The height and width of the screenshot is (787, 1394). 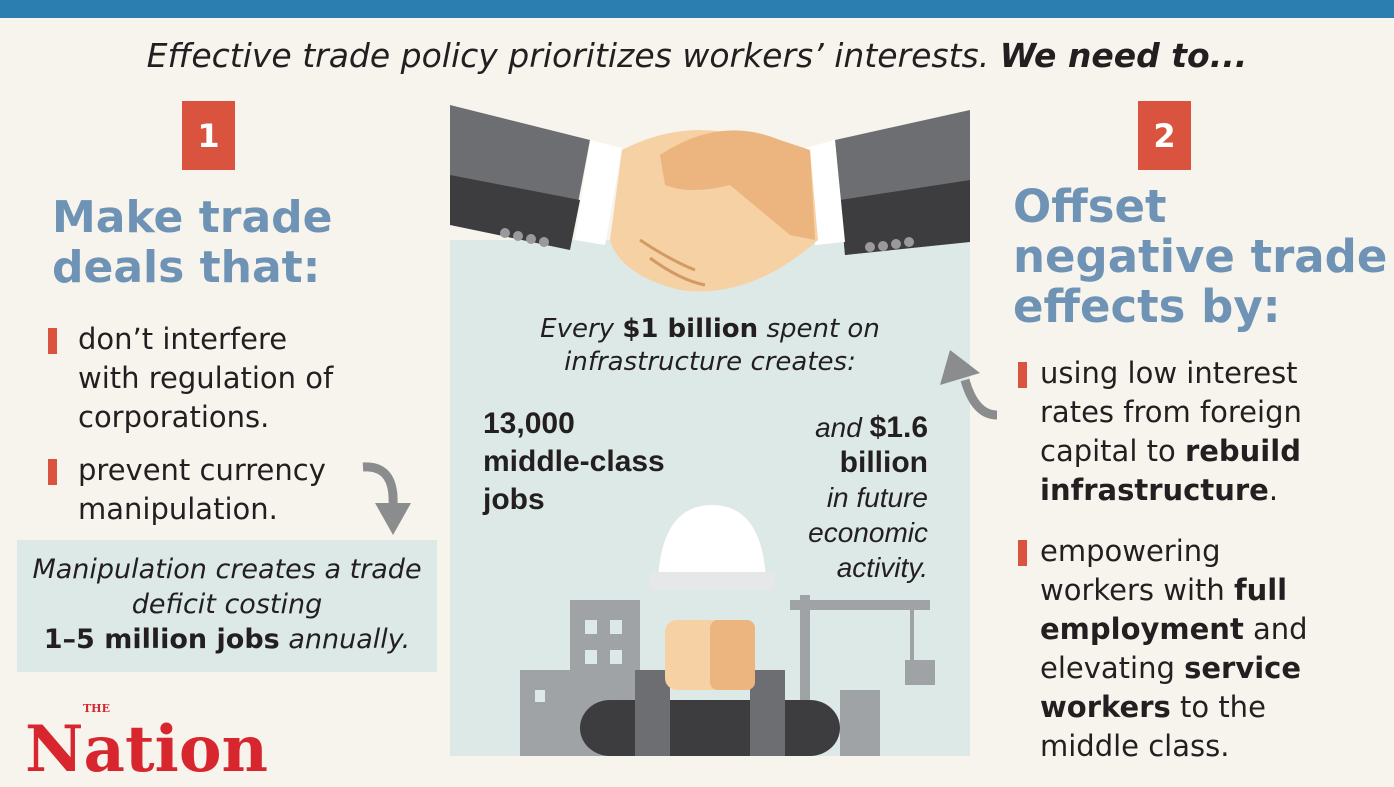 What do you see at coordinates (1090, 206) in the screenshot?
I see `title-line: Offset` at bounding box center [1090, 206].